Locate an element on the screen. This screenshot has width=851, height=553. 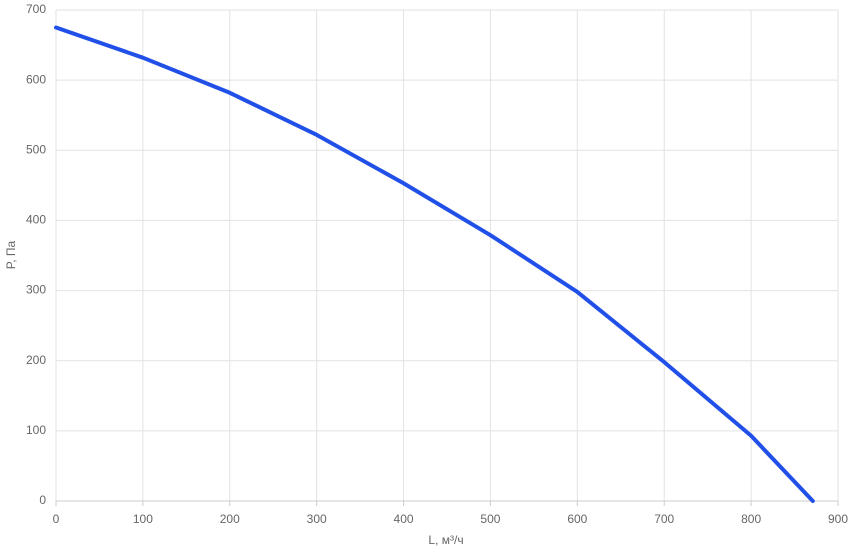
x-tick-label: 300 is located at coordinates (317, 519).